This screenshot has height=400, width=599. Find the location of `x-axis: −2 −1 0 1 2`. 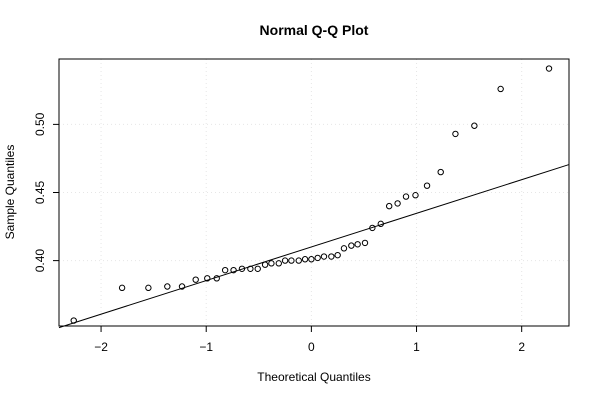

x-axis: −2 −1 0 1 2 is located at coordinates (309, 340).